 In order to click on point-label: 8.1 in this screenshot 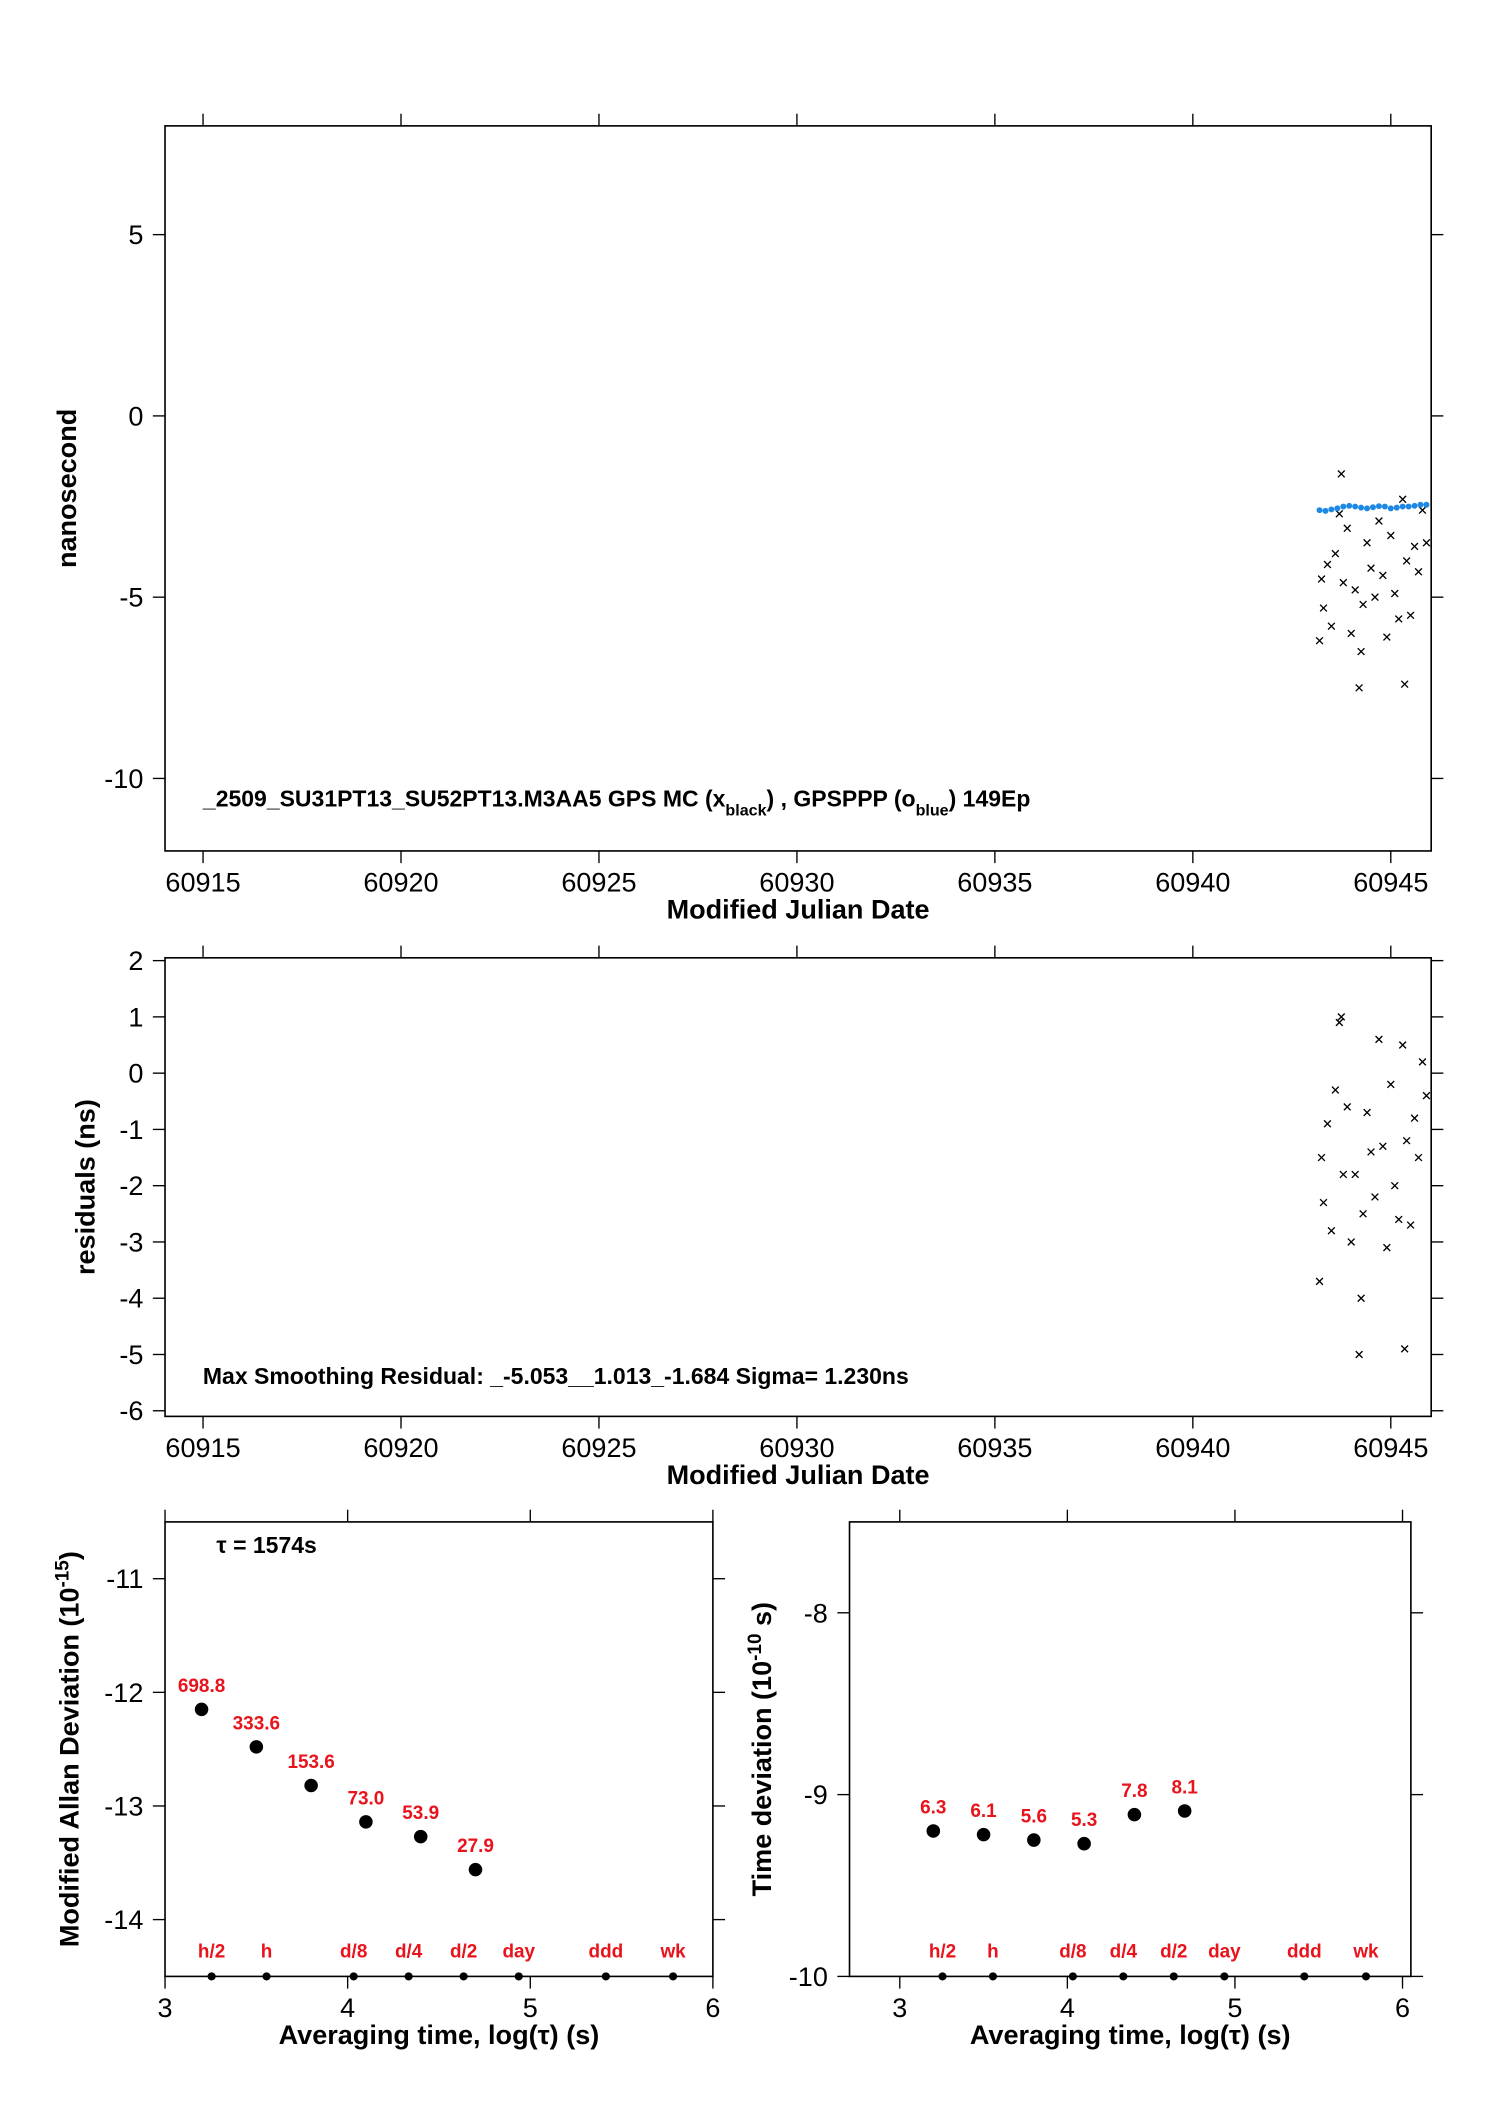, I will do `click(1185, 1787)`.